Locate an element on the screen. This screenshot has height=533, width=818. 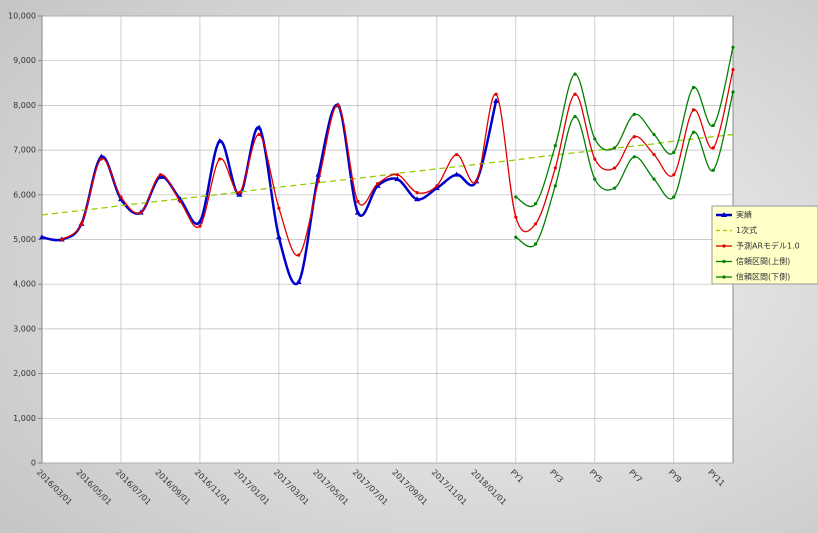
y-tick-label: 4,000 is located at coordinates (24, 284).